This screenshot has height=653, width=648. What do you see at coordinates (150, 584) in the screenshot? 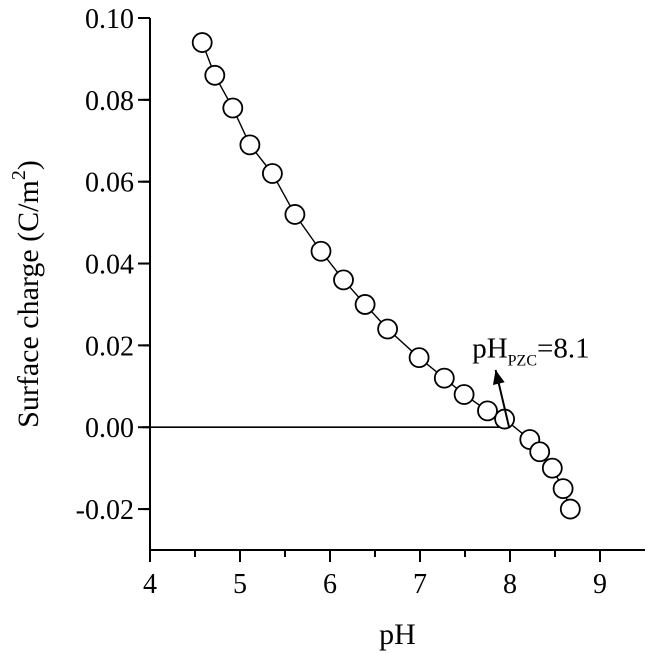
I see `x-tick-label: 4` at bounding box center [150, 584].